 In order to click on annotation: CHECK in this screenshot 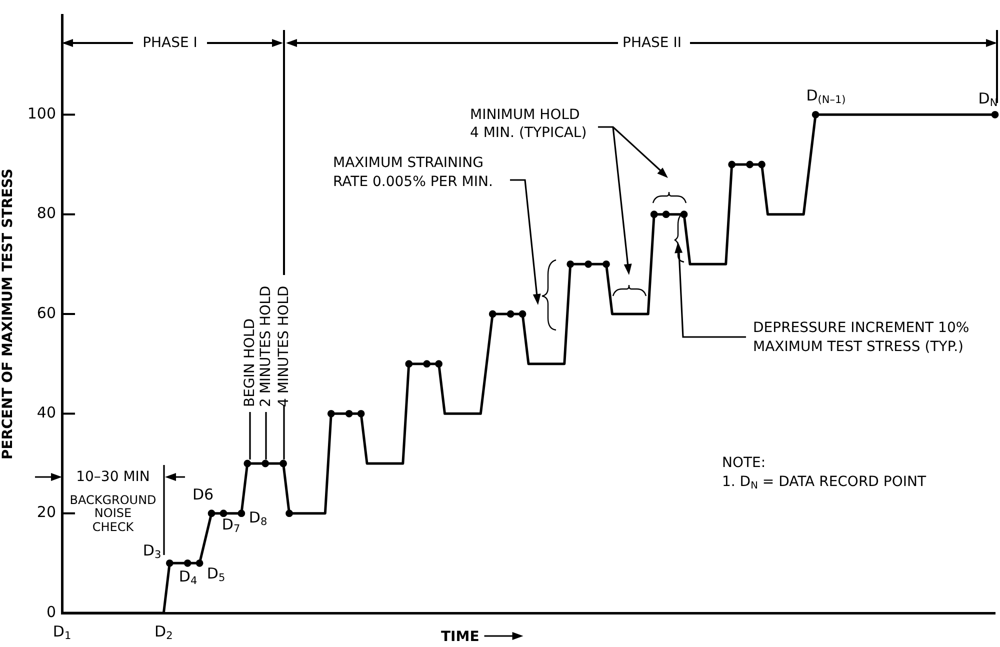, I will do `click(113, 527)`.